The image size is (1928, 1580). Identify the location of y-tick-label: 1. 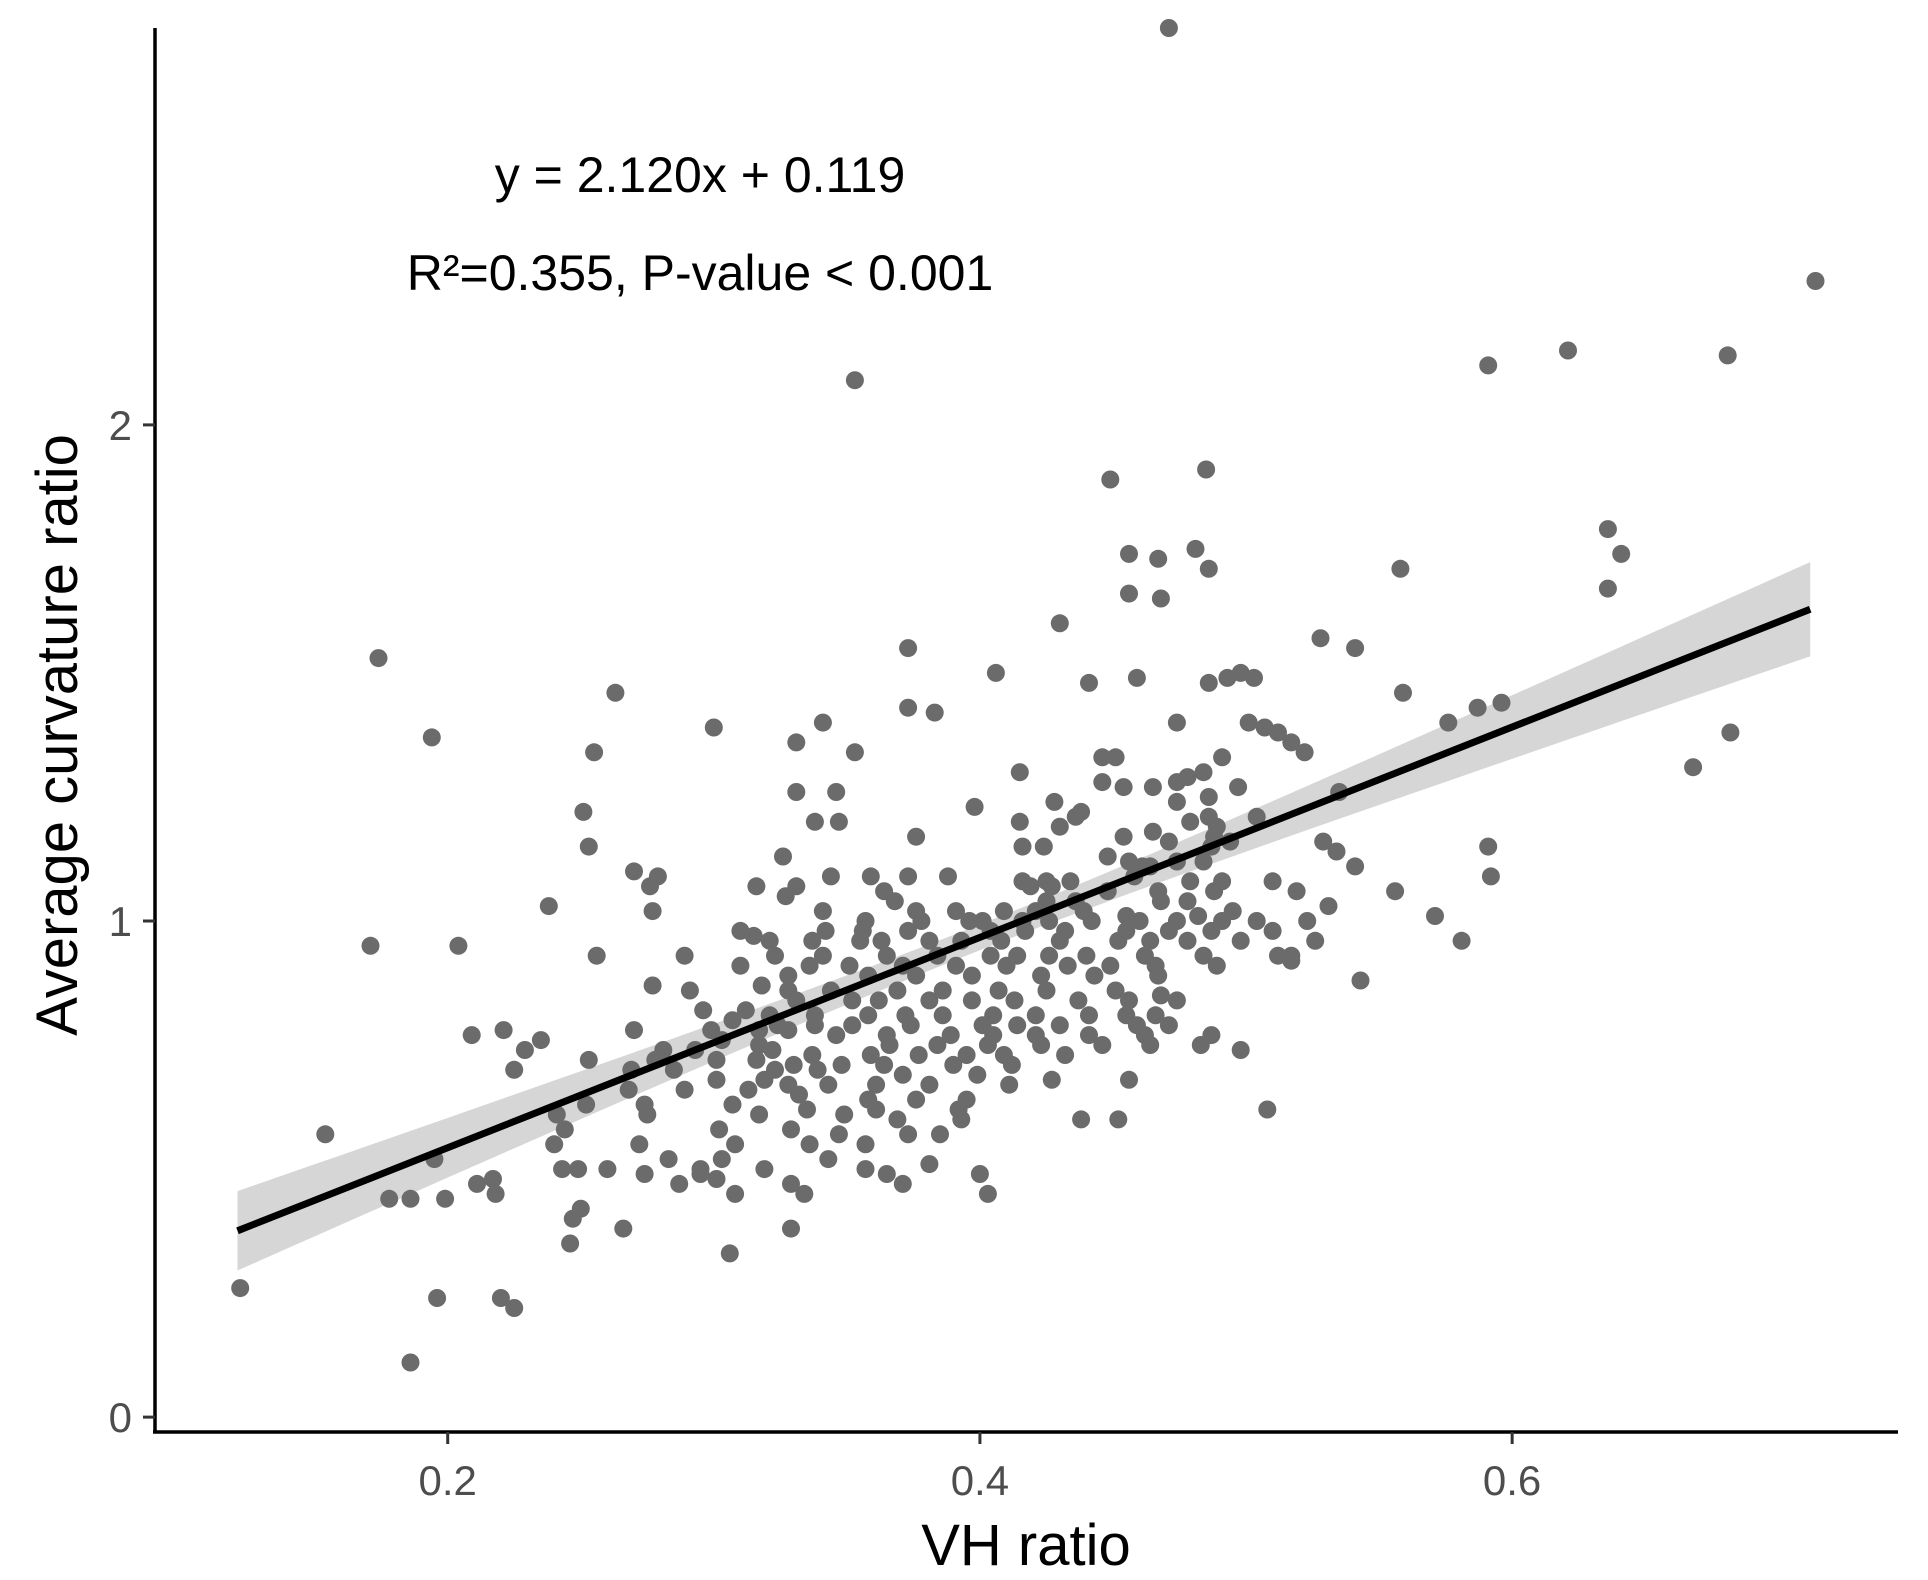
(120, 921).